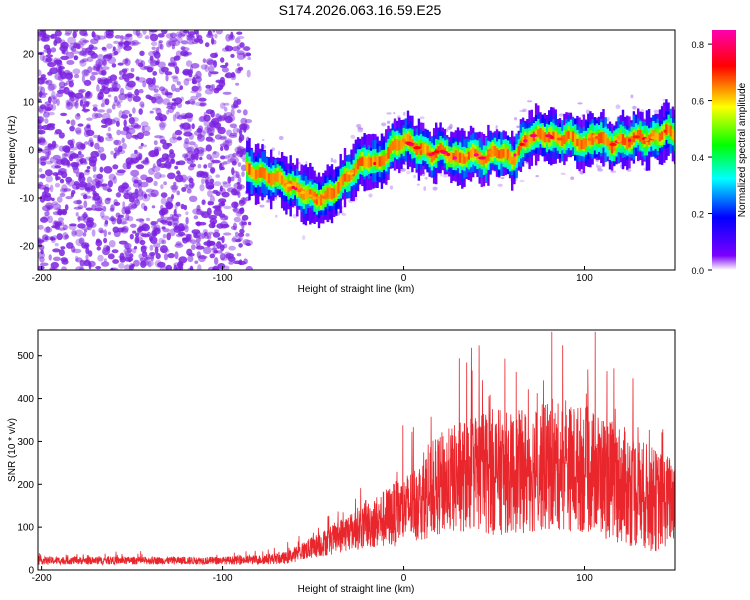 The width and height of the screenshot is (750, 600). I want to click on y-tick-label: 300, so click(25, 442).